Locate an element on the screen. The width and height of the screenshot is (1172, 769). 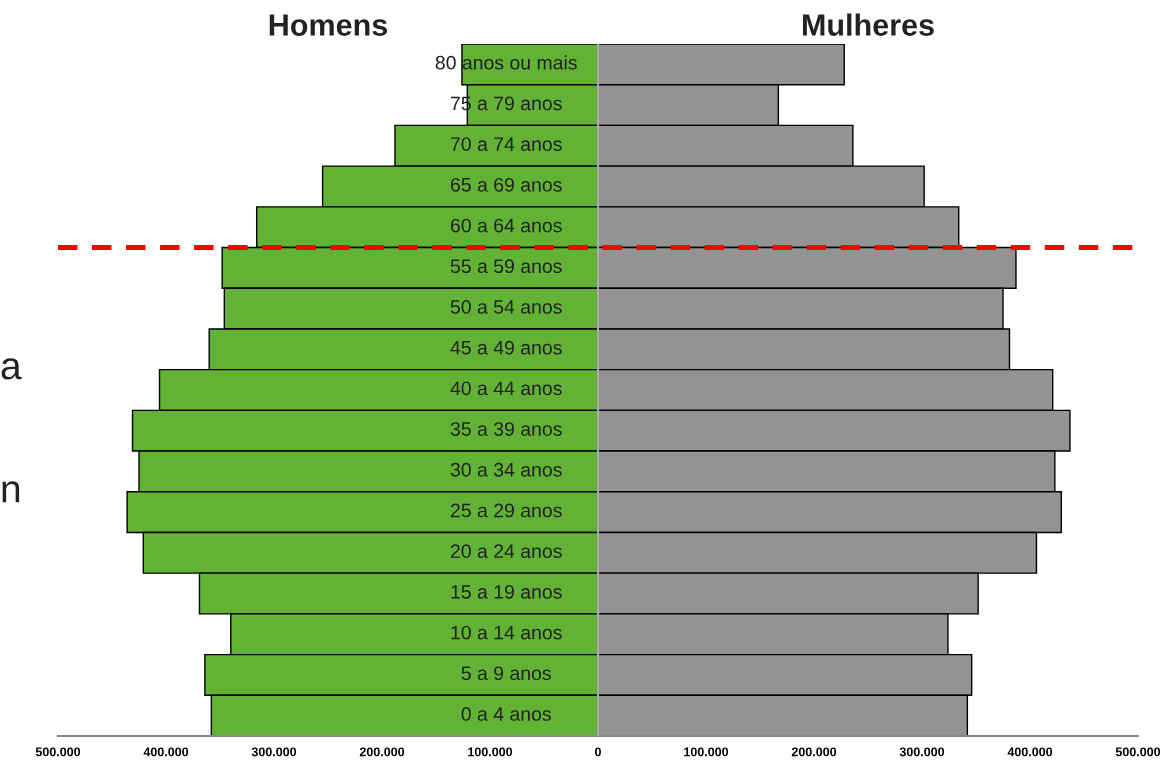
text: Homens is located at coordinates (328, 25).